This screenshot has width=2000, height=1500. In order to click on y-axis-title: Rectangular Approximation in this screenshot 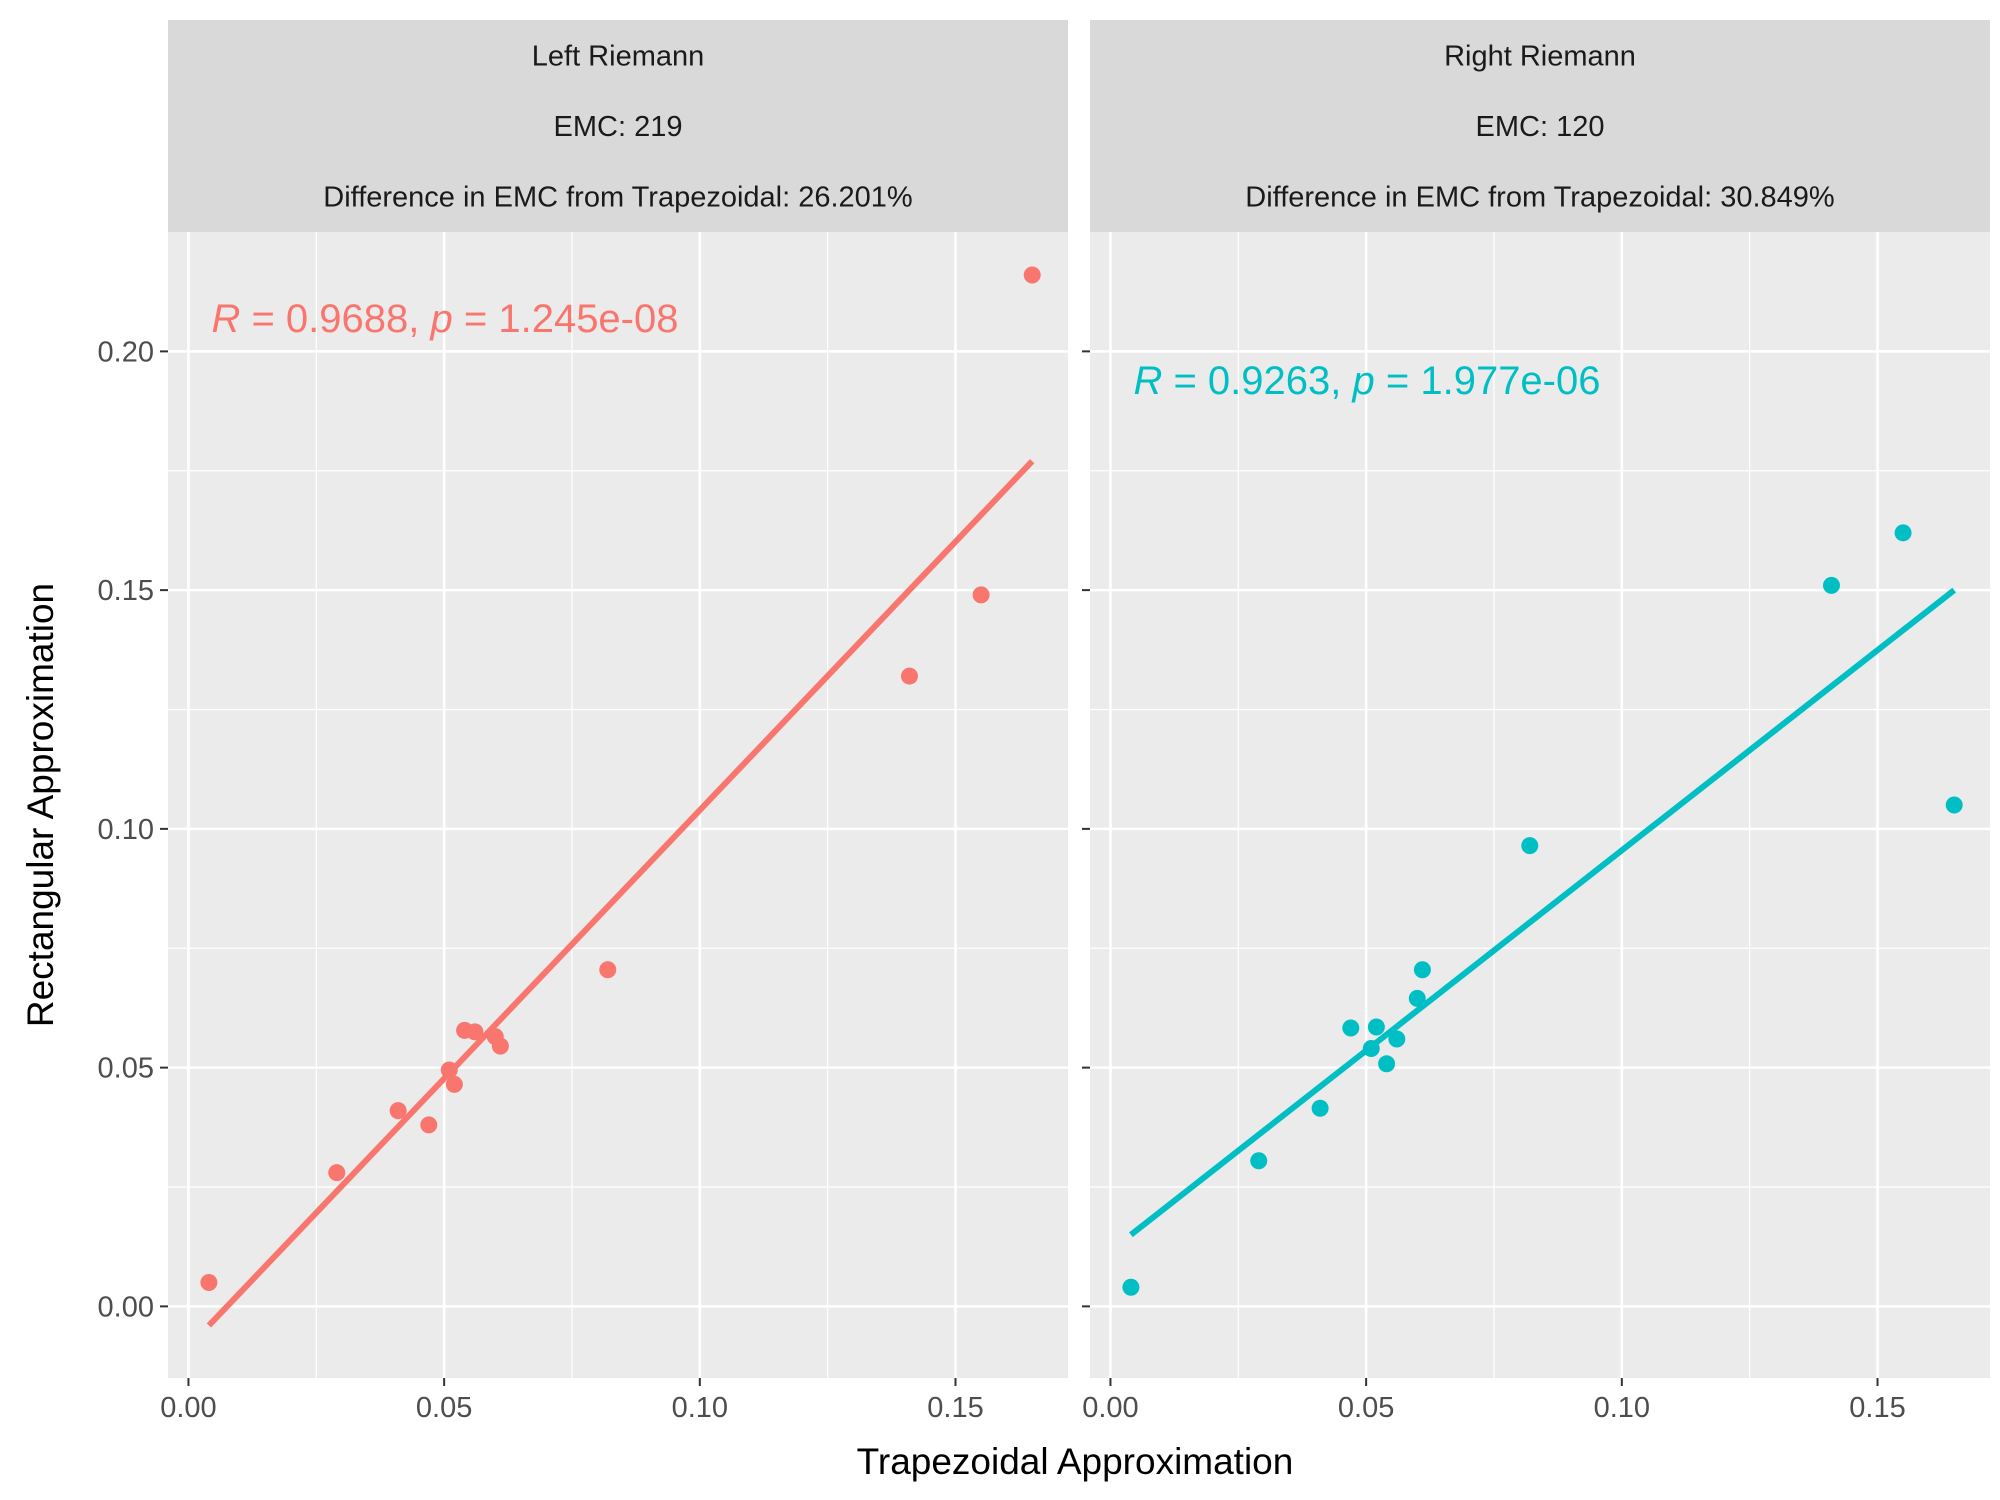, I will do `click(40, 805)`.